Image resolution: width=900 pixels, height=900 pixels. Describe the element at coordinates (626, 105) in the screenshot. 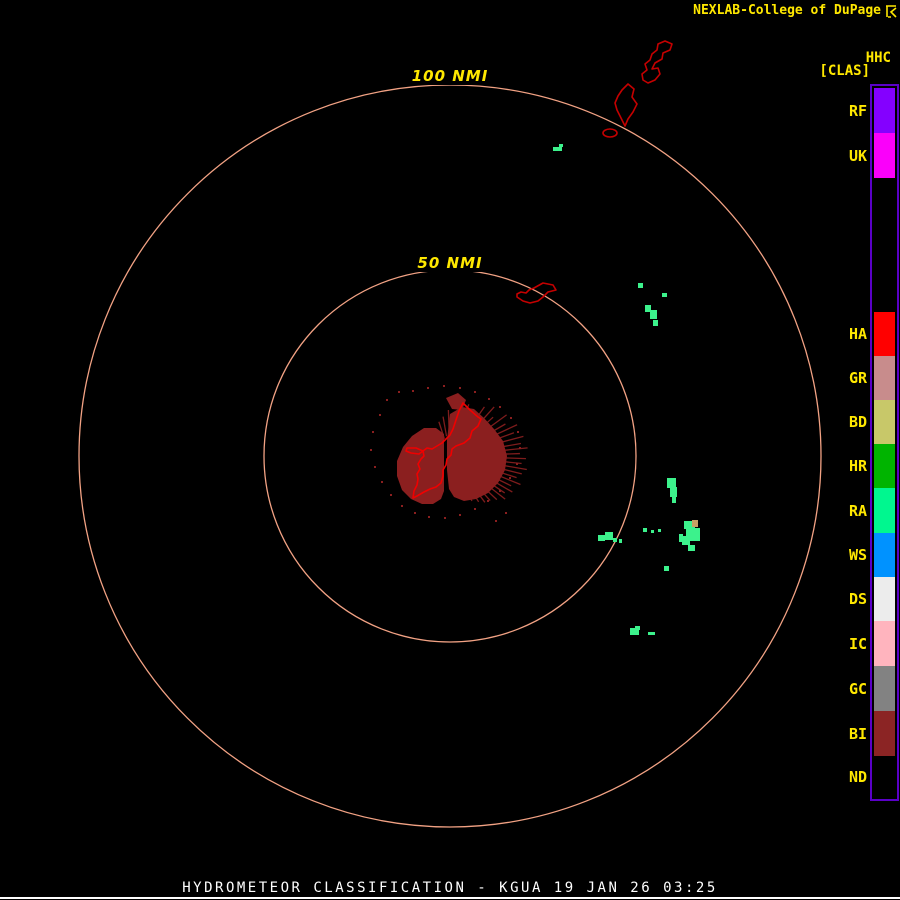

I see `coastline-tinian` at that location.